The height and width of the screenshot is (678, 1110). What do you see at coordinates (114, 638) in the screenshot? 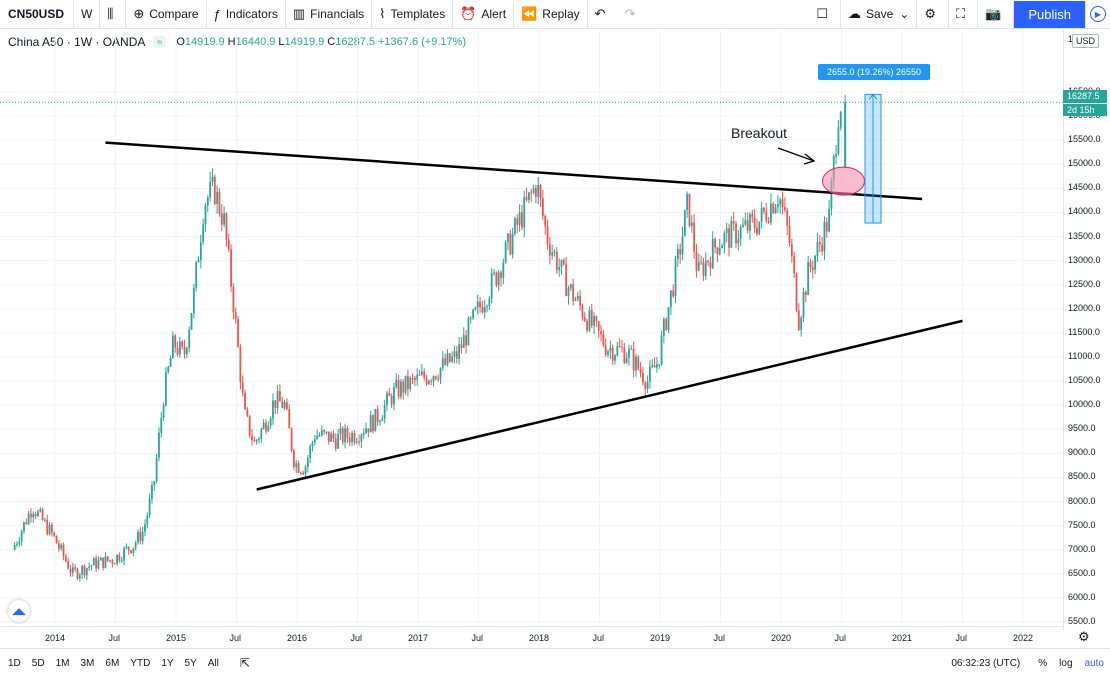
I see `time-tick-label: Jul` at bounding box center [114, 638].